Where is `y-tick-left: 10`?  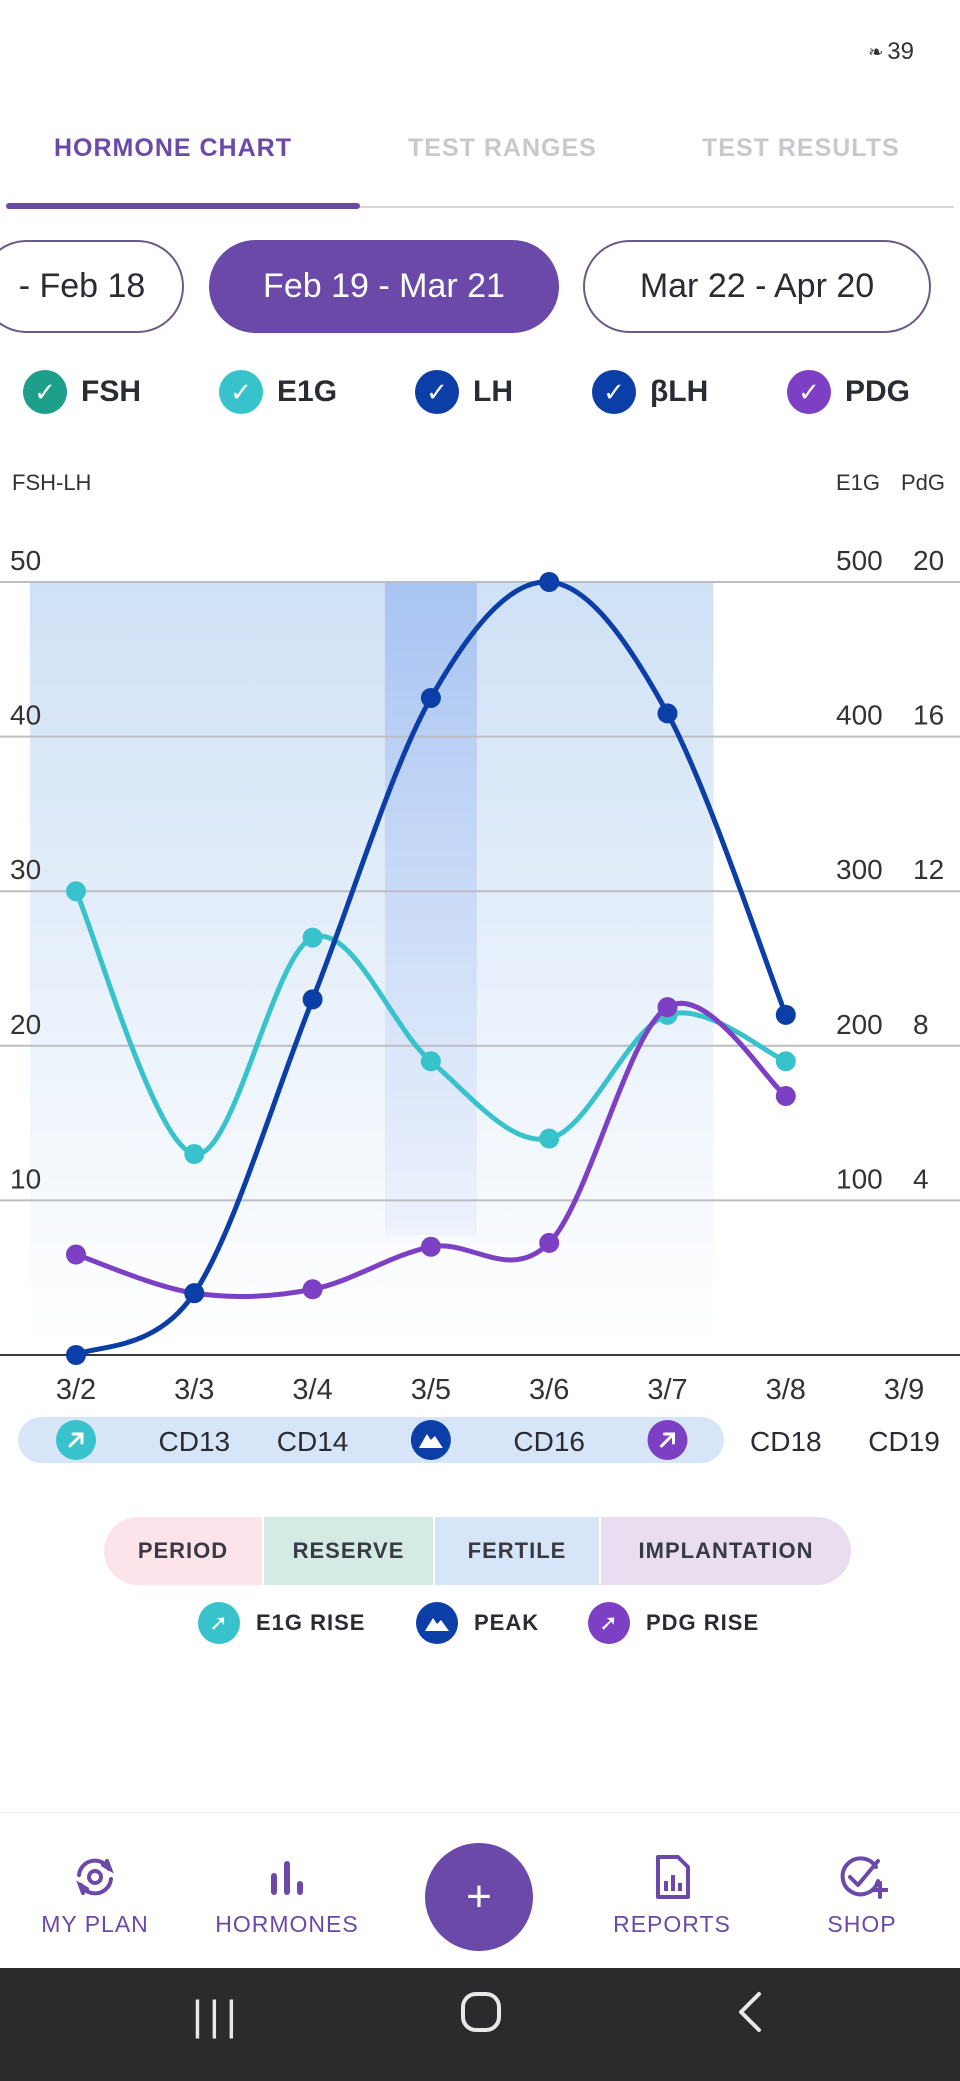 y-tick-left: 10 is located at coordinates (25, 1178).